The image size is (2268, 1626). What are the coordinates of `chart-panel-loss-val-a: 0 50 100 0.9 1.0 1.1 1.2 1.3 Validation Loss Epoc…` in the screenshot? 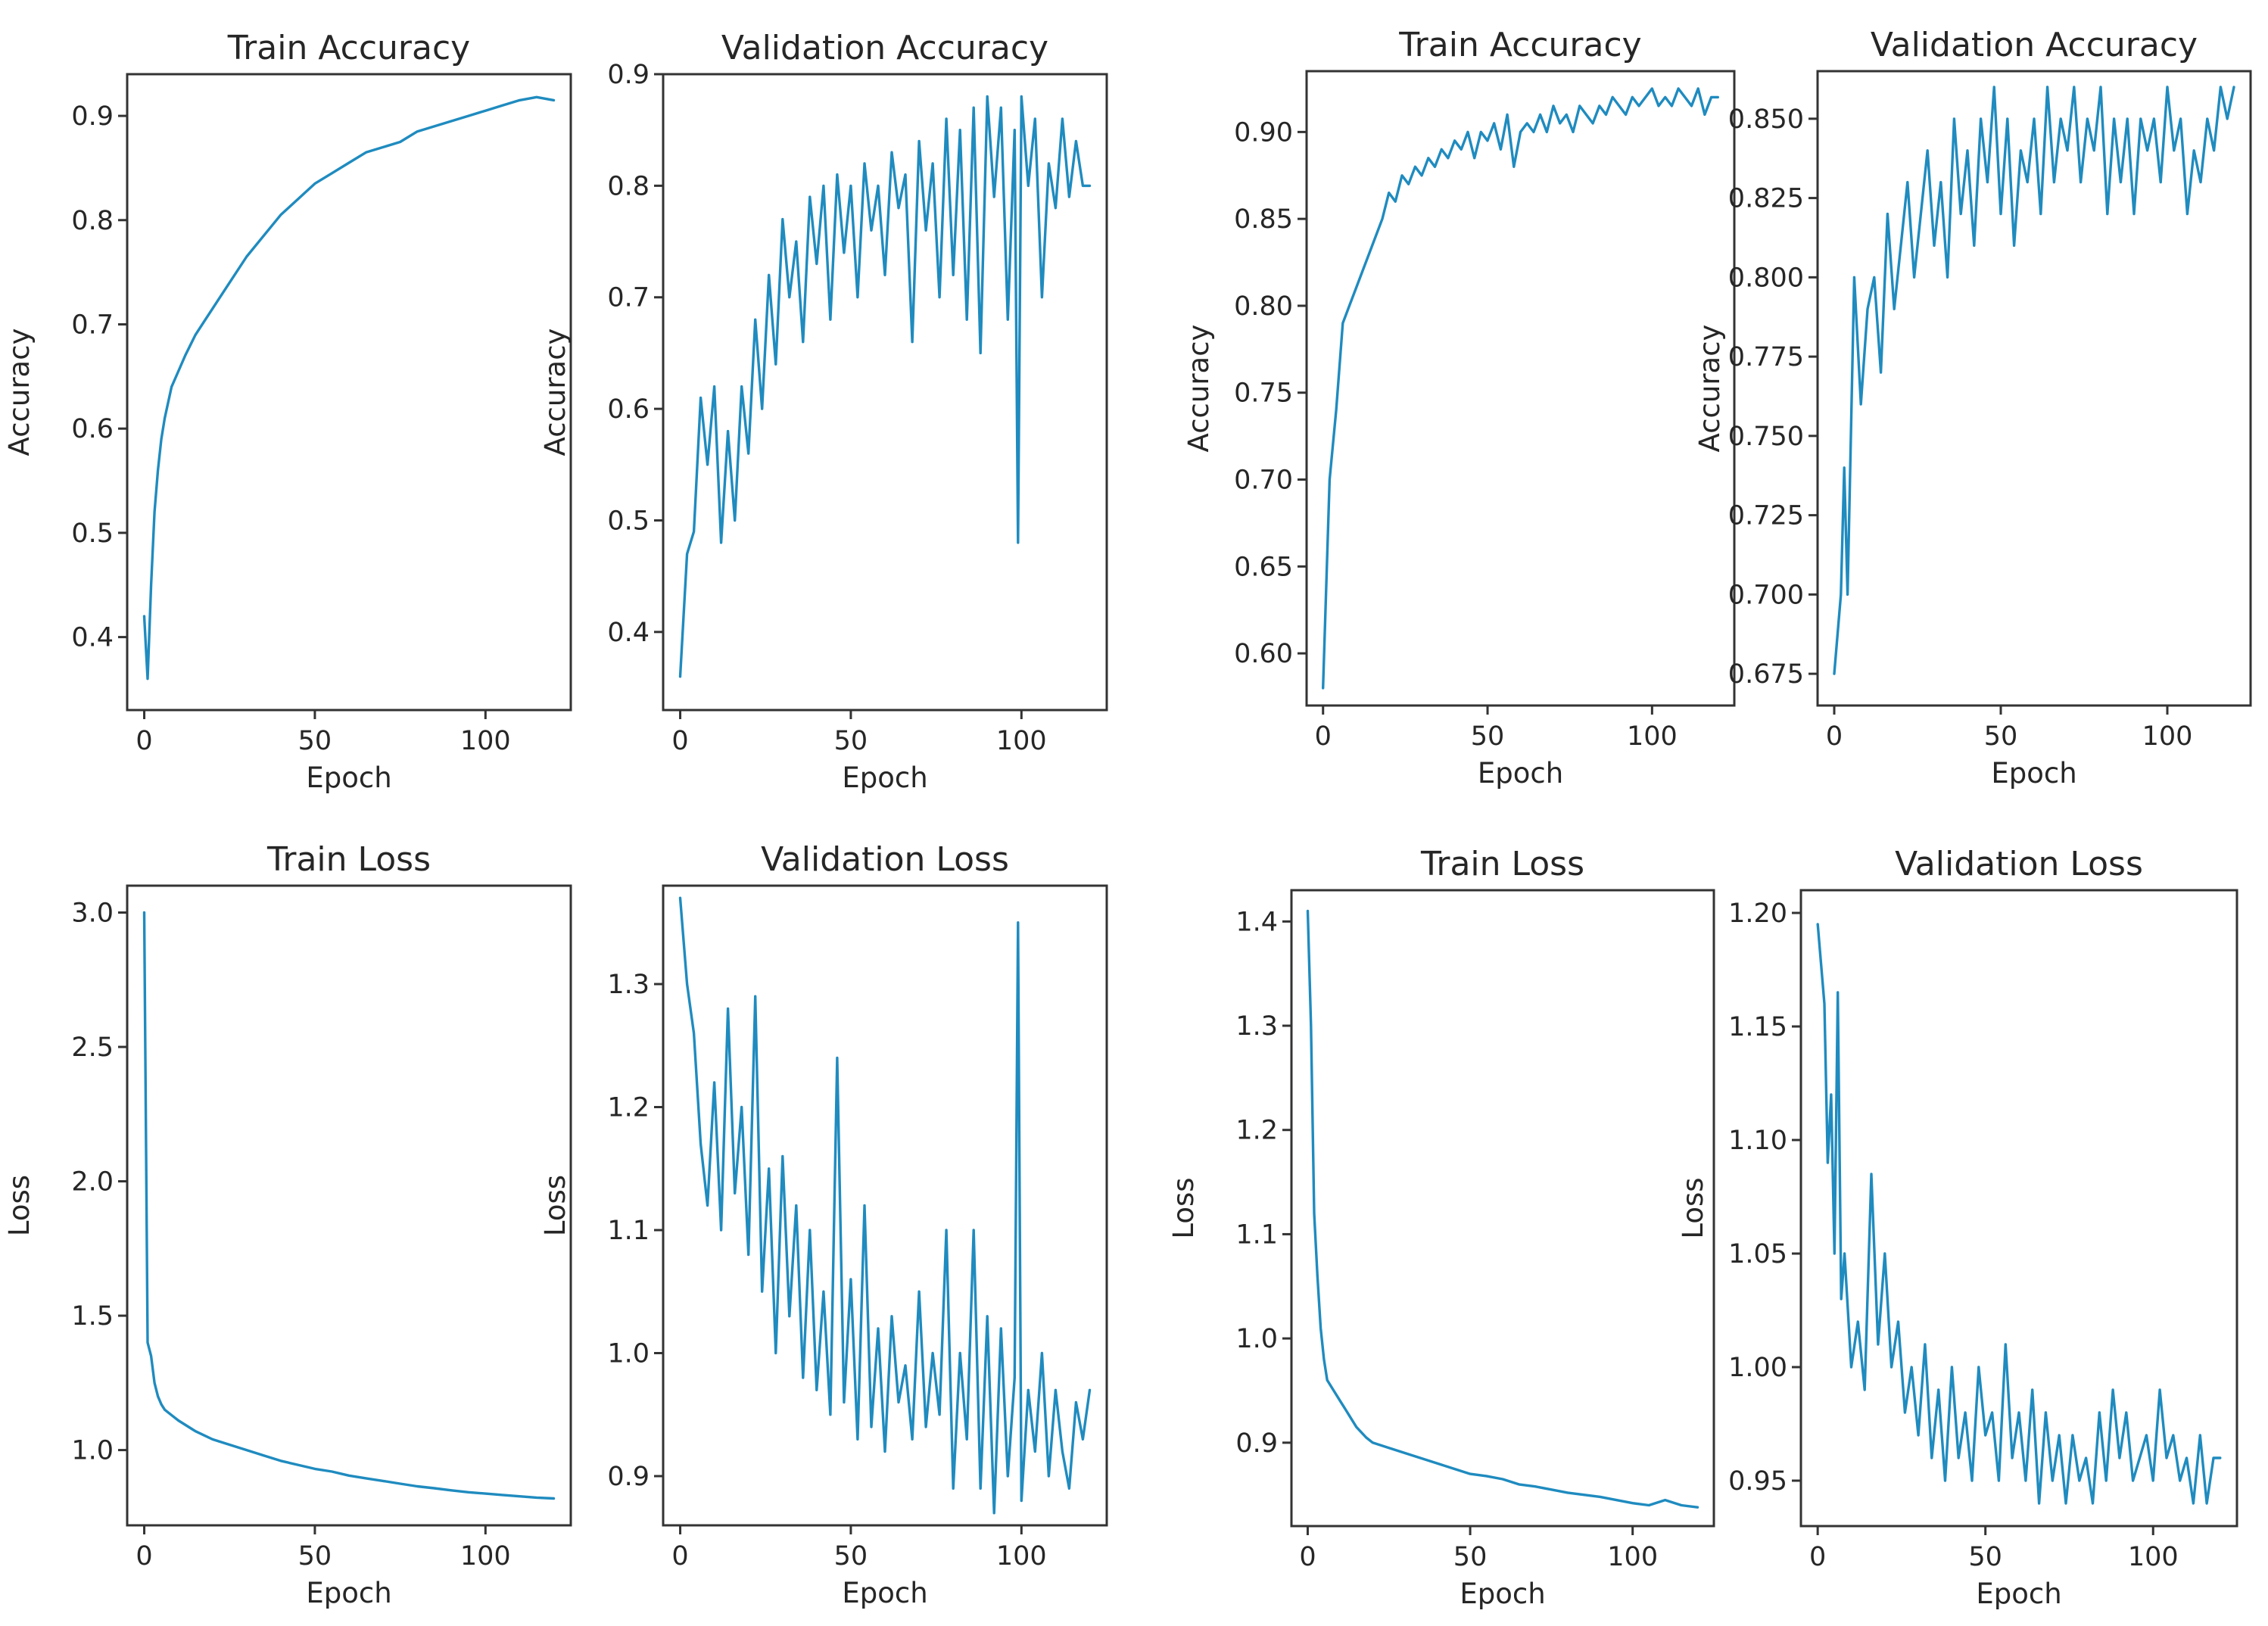 It's located at (824, 1224).